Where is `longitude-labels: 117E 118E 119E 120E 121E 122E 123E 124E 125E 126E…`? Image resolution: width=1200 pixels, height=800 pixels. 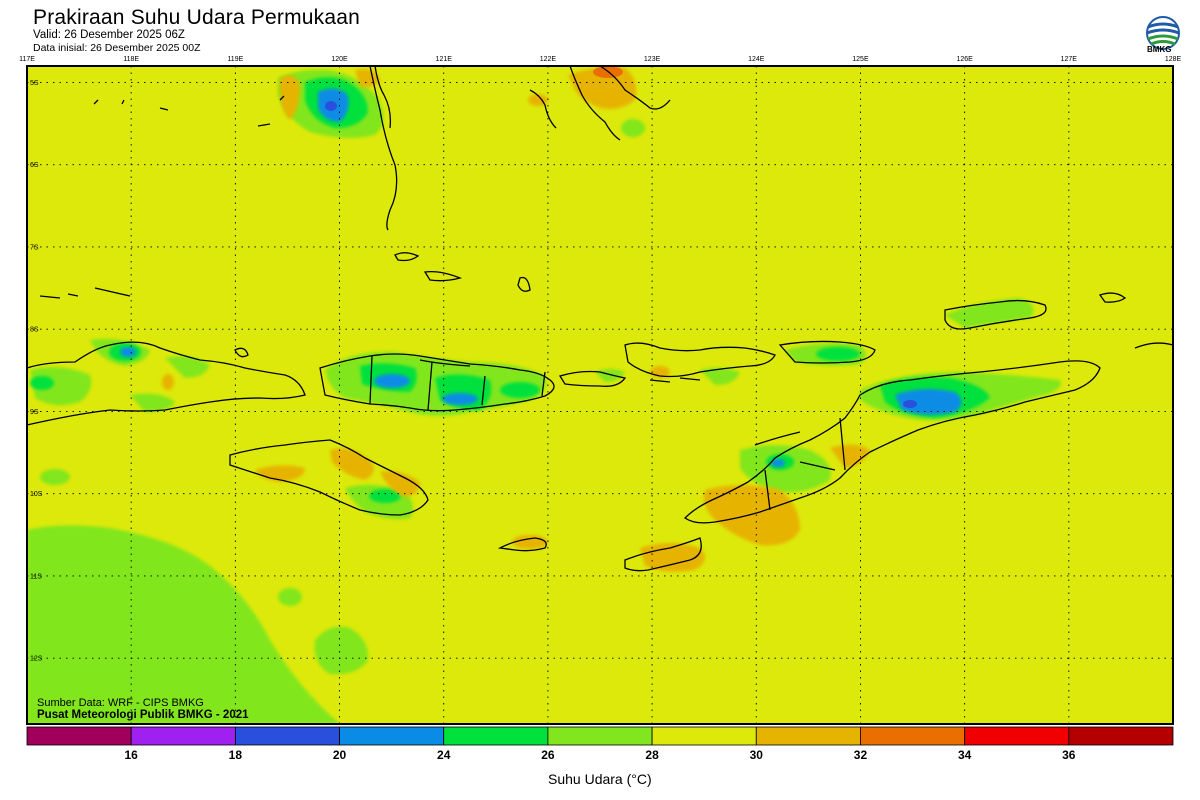
longitude-labels: 117E 118E 119E 120E 121E 122E 123E 124E 125E 126E… is located at coordinates (600, 59).